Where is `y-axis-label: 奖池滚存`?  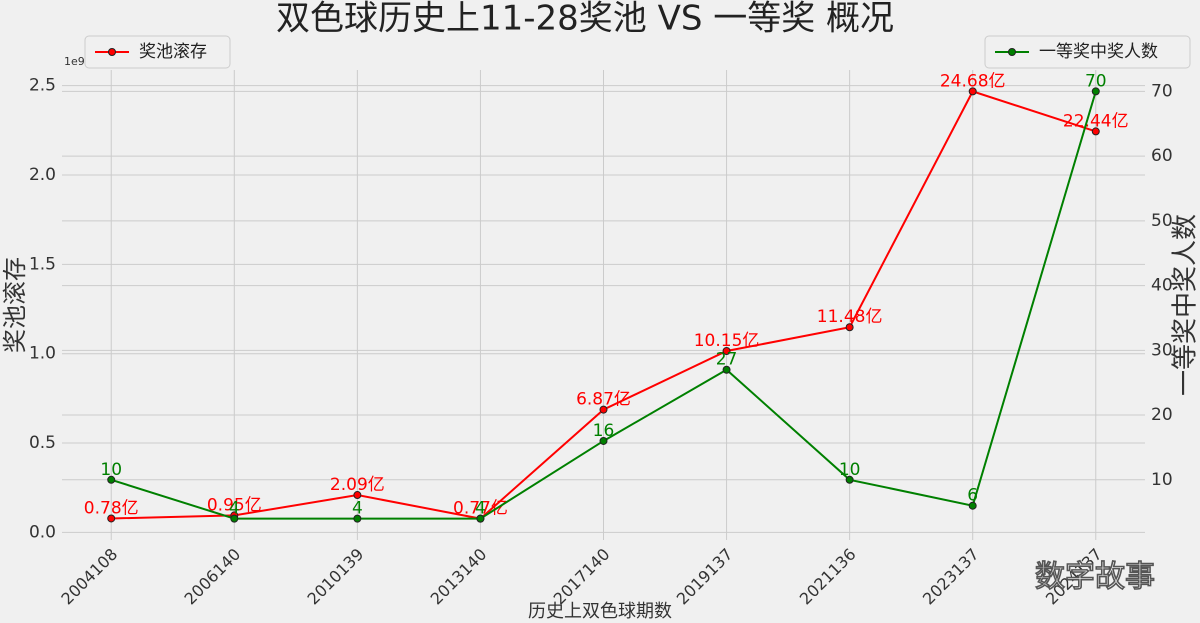
y-axis-label: 奖池滚存 is located at coordinates (15, 305).